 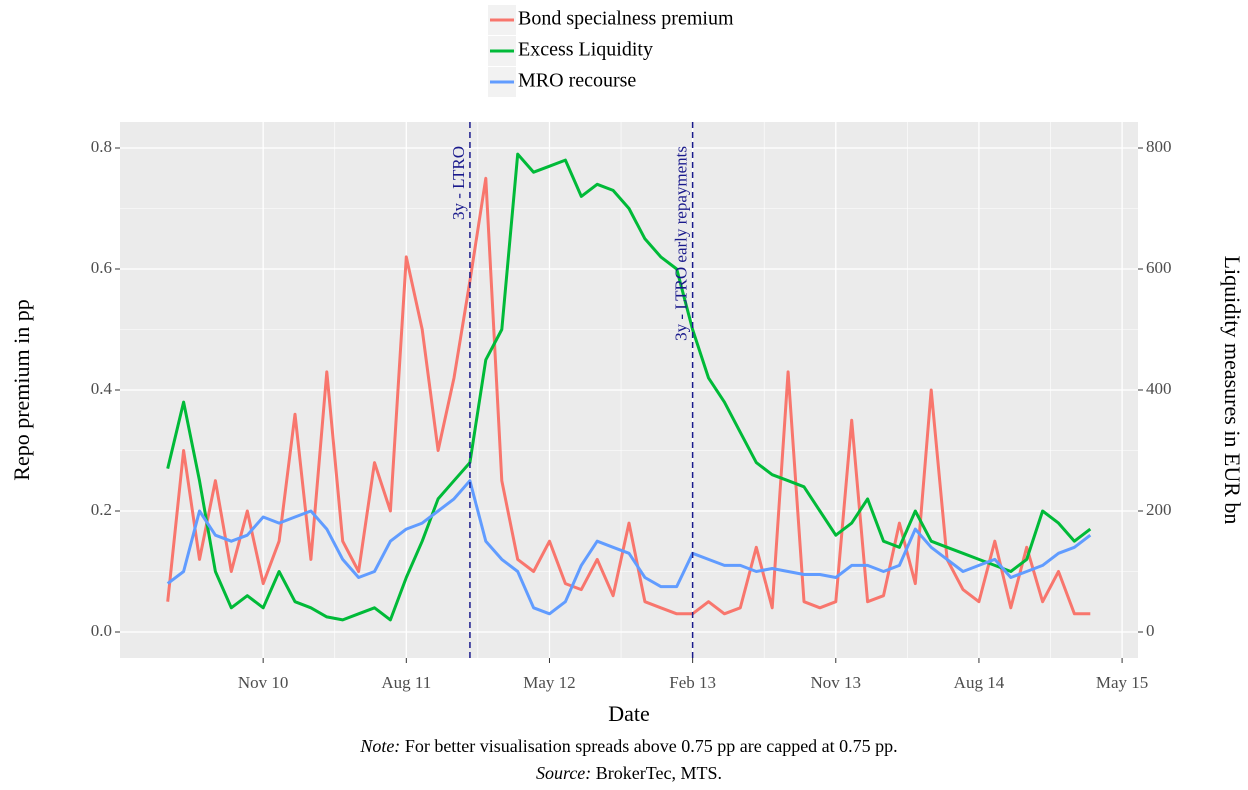 What do you see at coordinates (563, 773) in the screenshot?
I see `source-label: Source:` at bounding box center [563, 773].